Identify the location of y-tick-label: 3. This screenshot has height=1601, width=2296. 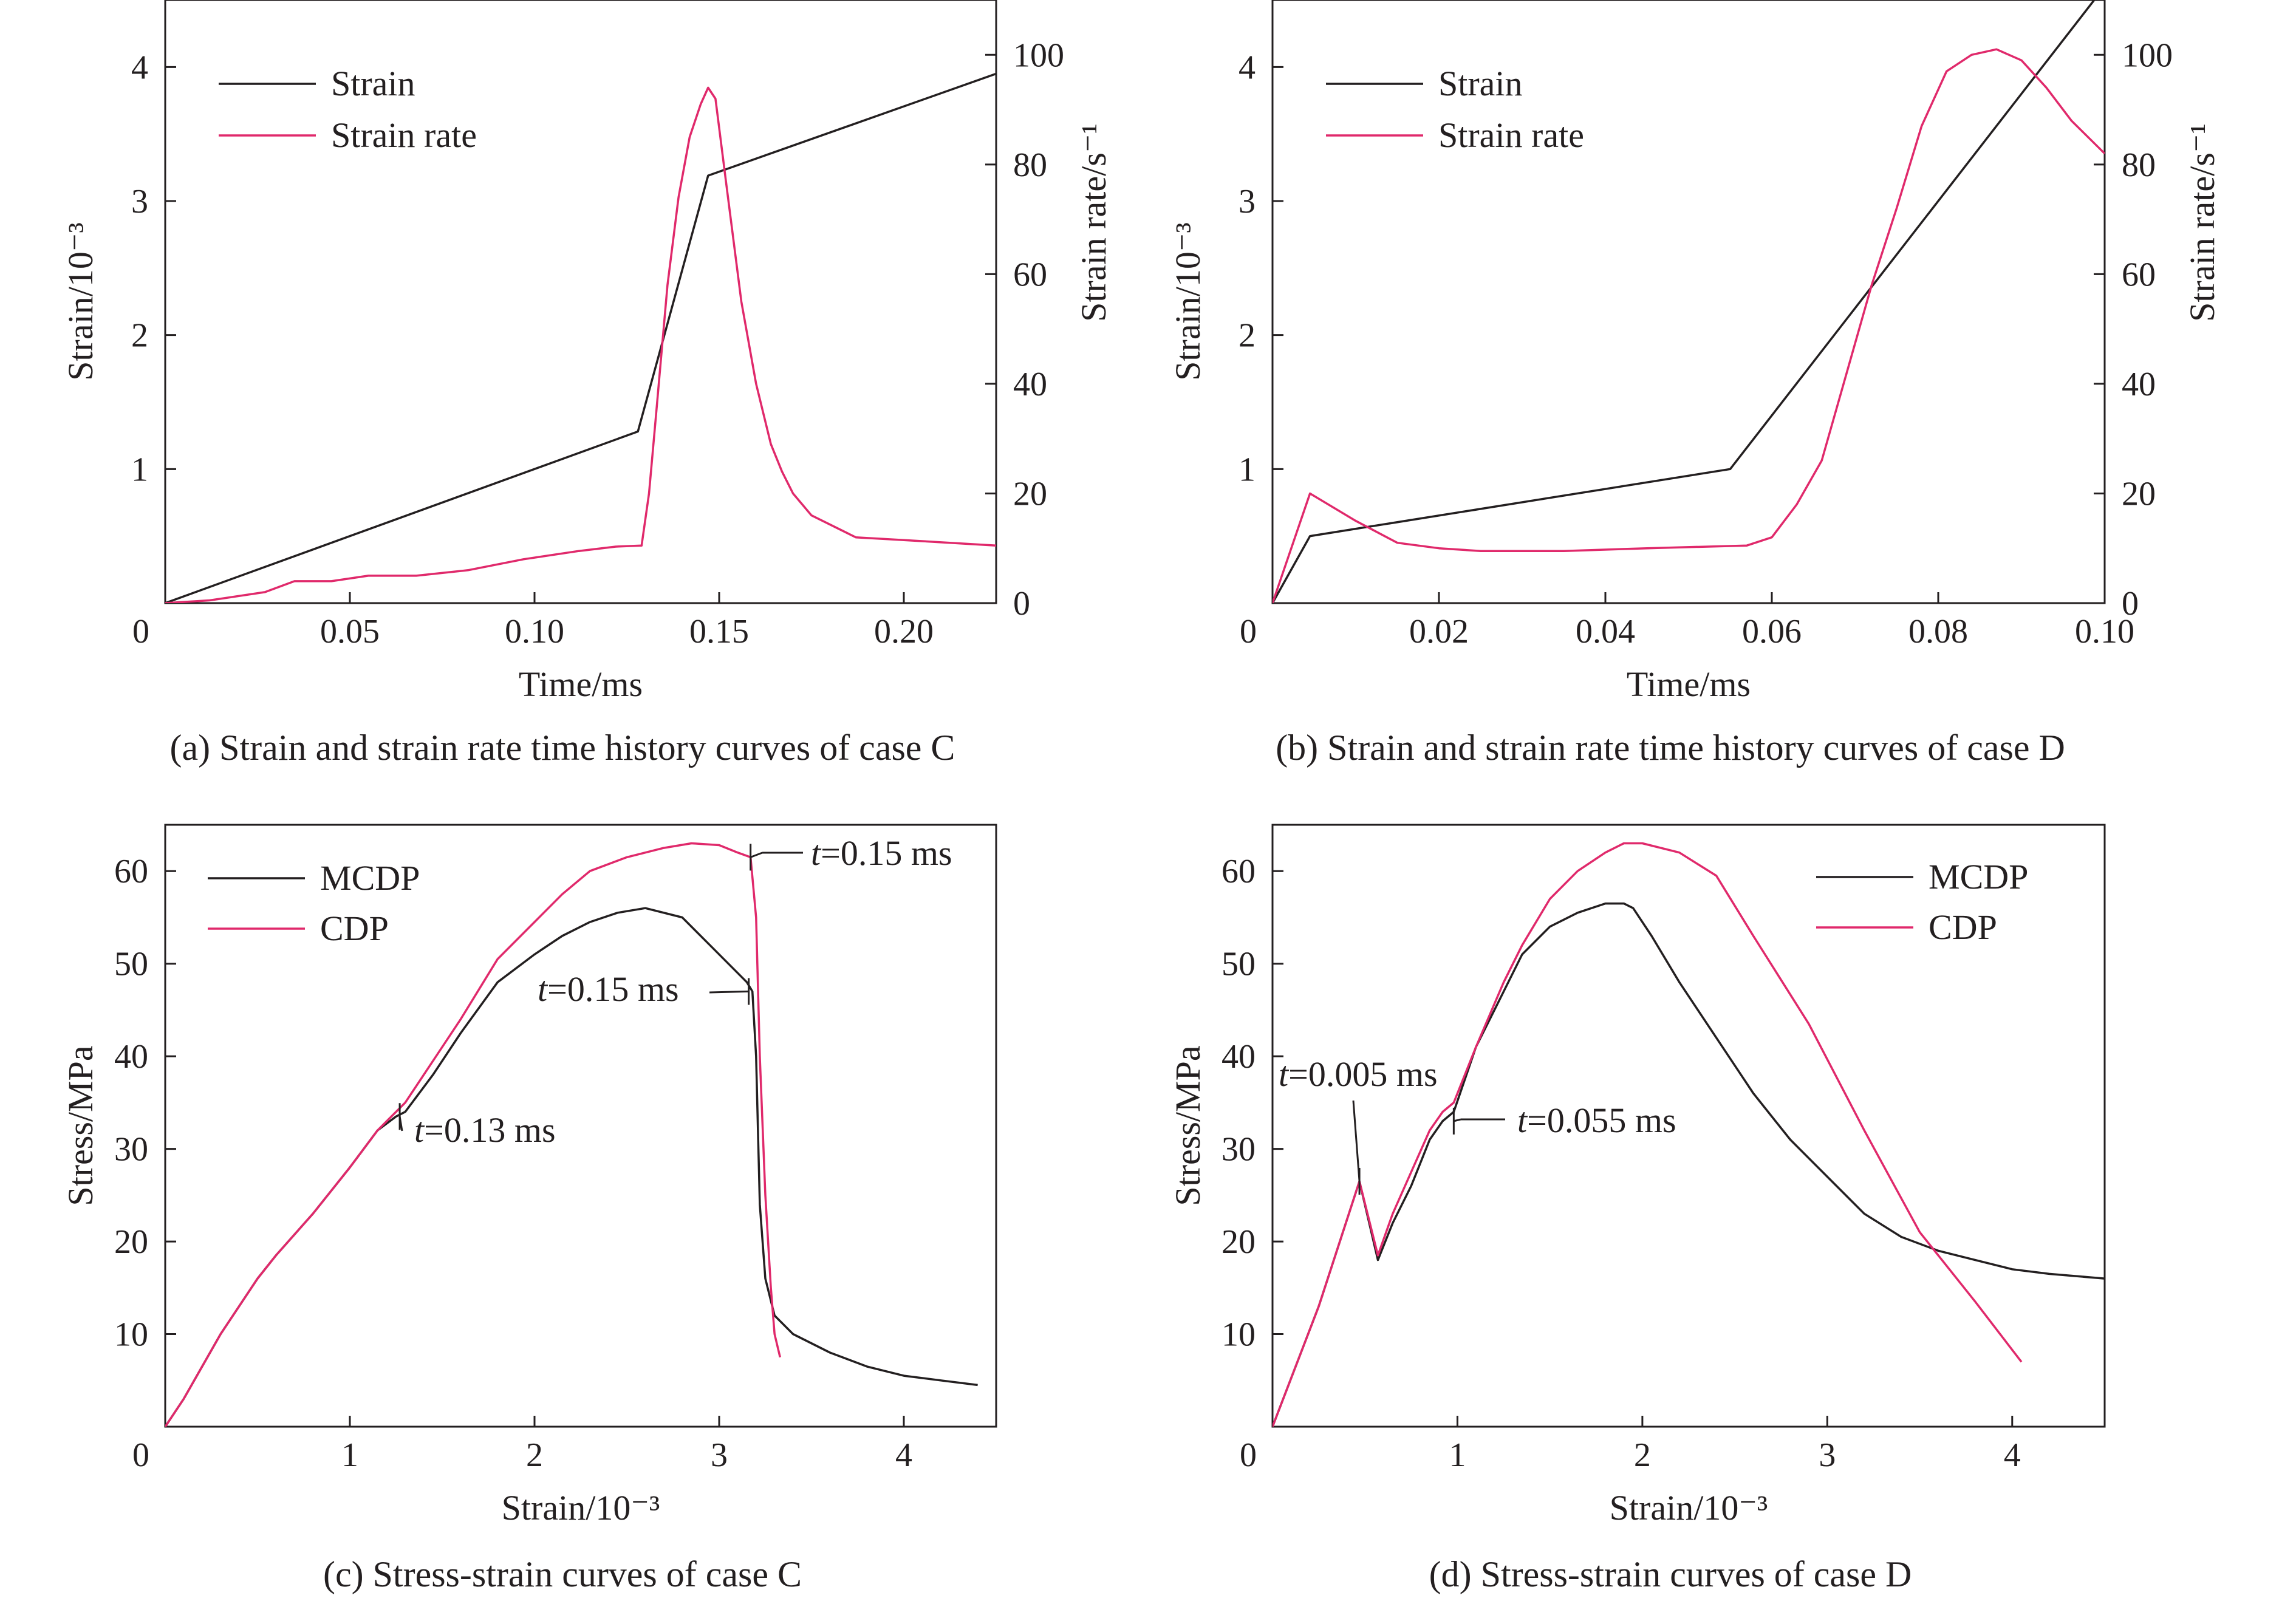
(1247, 202).